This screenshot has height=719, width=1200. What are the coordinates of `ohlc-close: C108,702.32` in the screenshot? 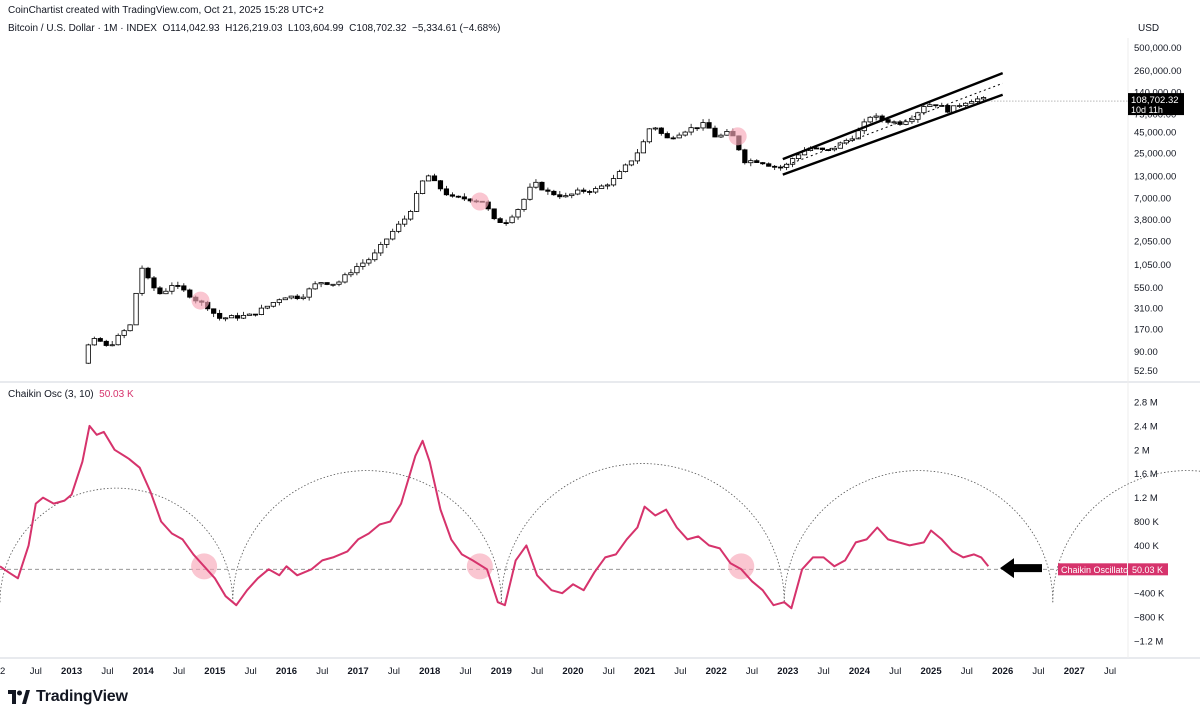 It's located at (378, 28).